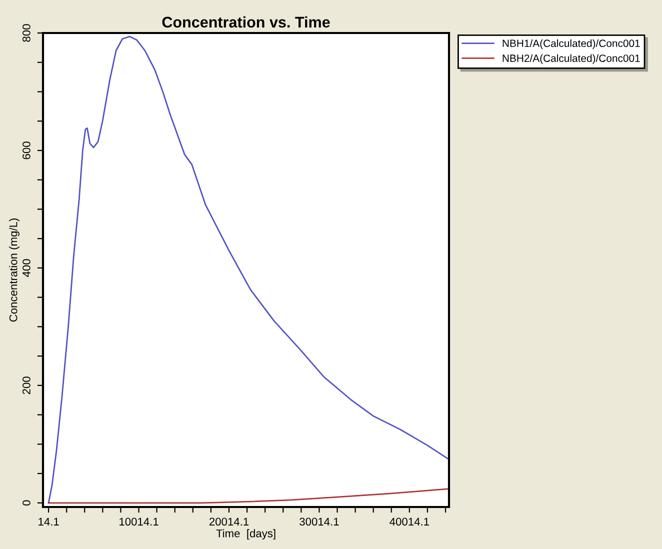  Describe the element at coordinates (48, 522) in the screenshot. I see `x-tick-label: 14.1` at that location.